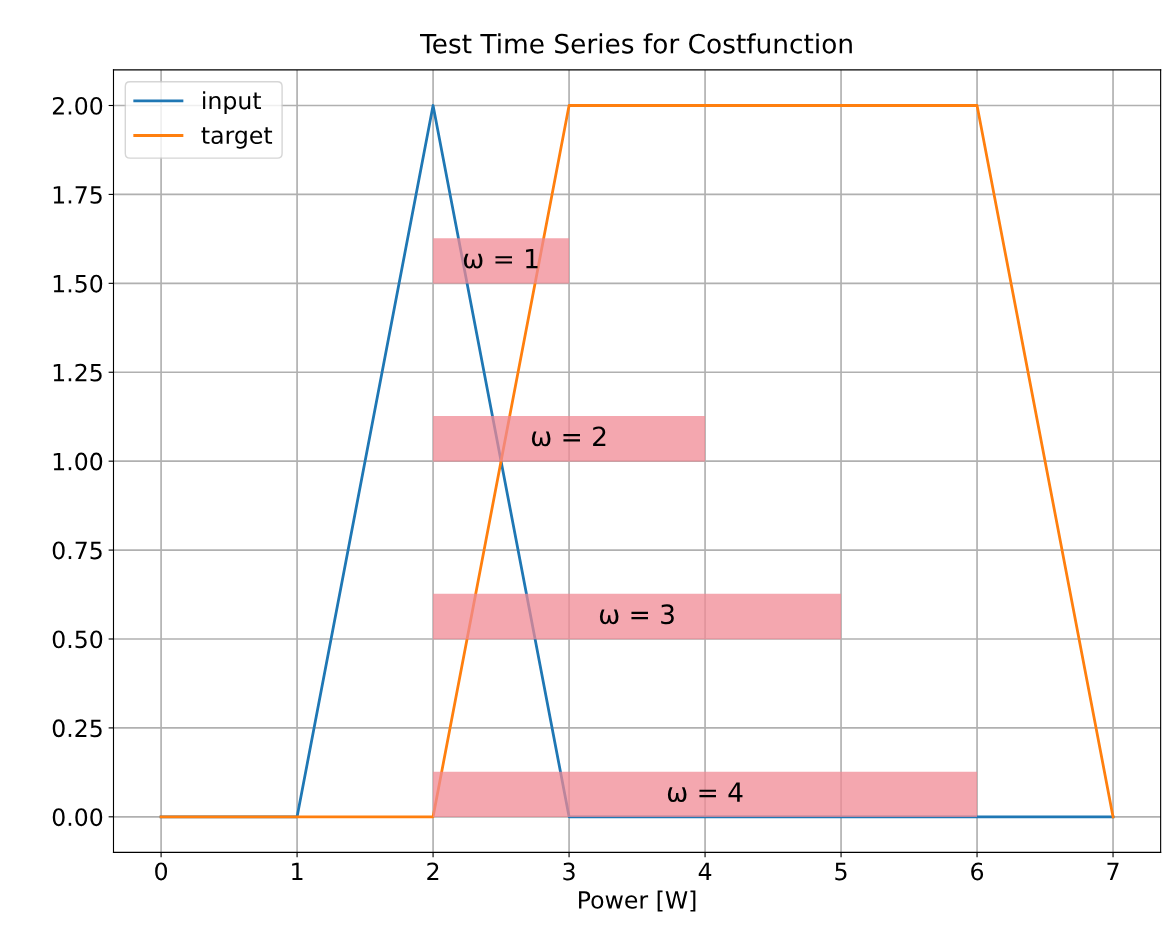 Image resolution: width=1170 pixels, height=945 pixels. I want to click on x-tick-label: 7, so click(1113, 871).